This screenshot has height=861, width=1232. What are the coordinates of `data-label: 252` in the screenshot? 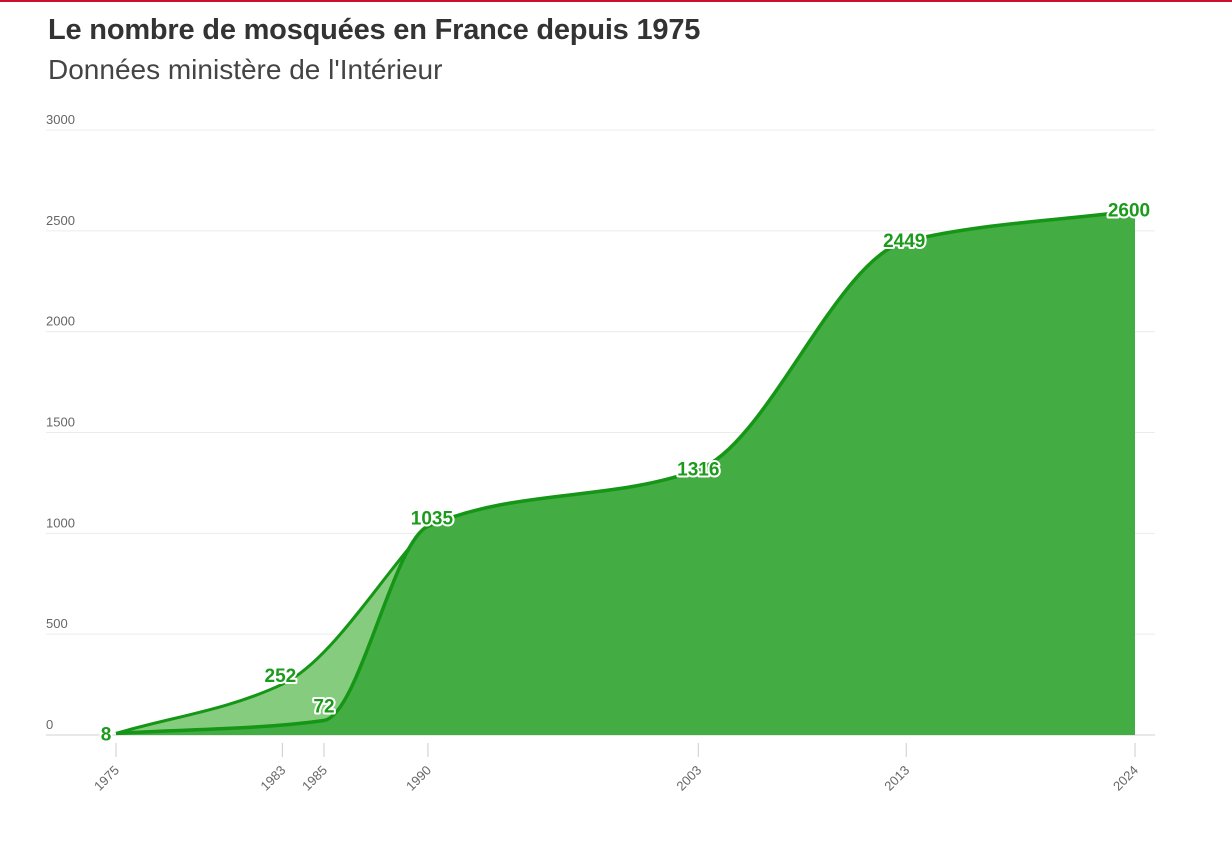 It's located at (281, 676).